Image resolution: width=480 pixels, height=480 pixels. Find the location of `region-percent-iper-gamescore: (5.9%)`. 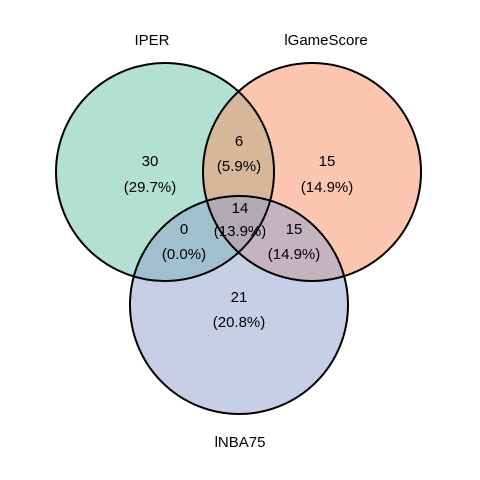

region-percent-iper-gamescore: (5.9%) is located at coordinates (239, 166).